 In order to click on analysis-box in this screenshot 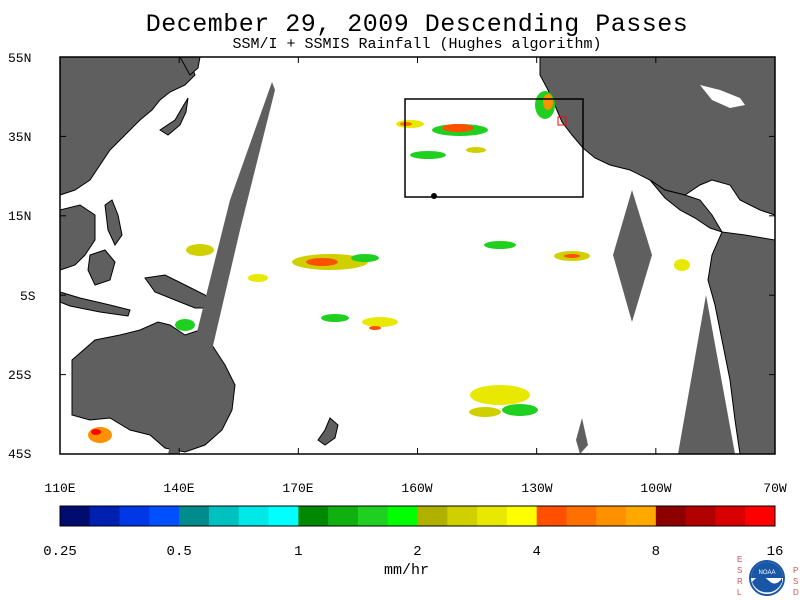, I will do `click(494, 148)`.